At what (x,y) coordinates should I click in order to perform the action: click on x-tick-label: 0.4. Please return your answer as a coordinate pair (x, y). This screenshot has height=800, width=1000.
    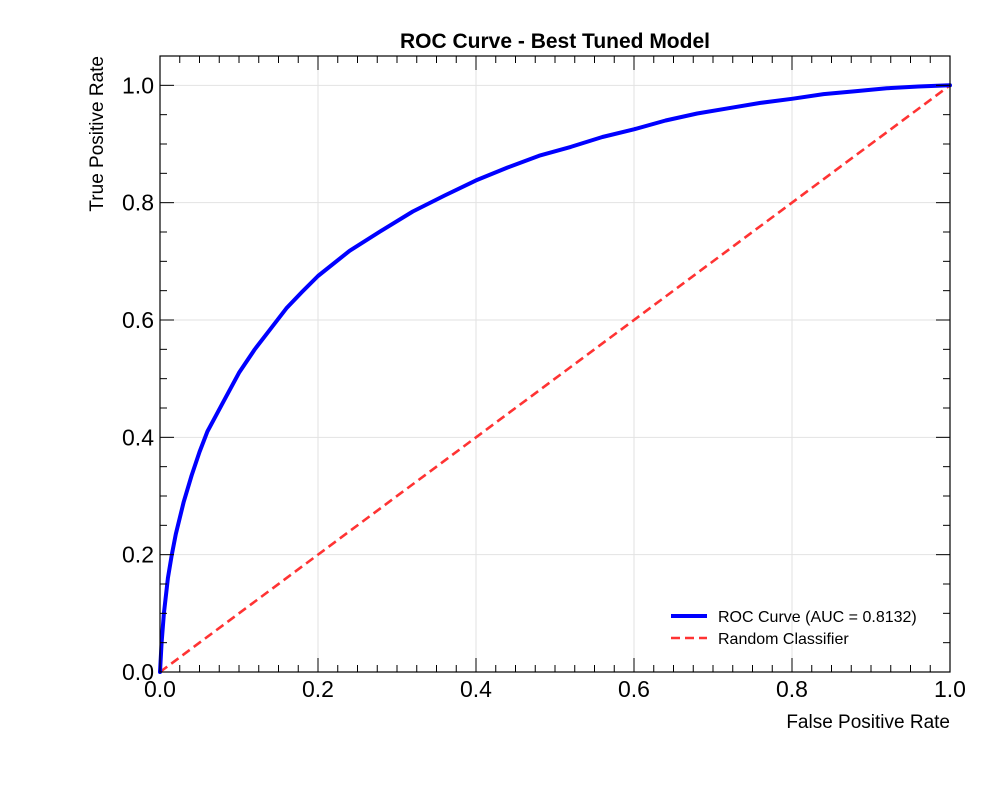
    Looking at the image, I should click on (476, 689).